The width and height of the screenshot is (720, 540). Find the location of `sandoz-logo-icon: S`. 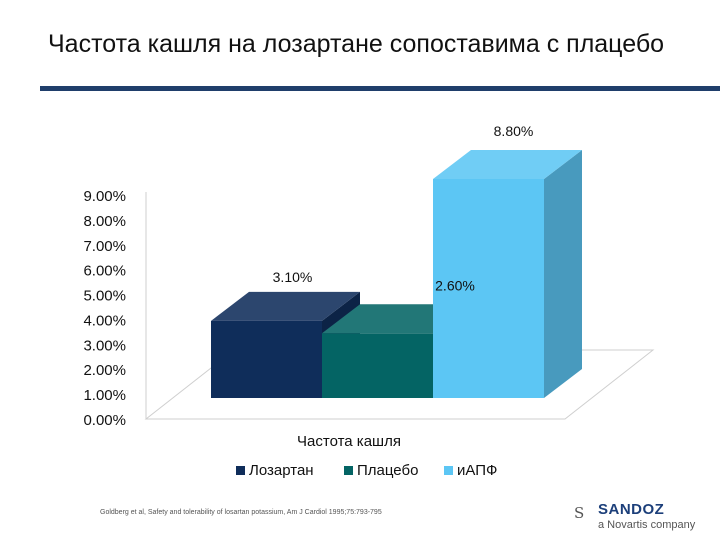

sandoz-logo-icon: S is located at coordinates (579, 513).